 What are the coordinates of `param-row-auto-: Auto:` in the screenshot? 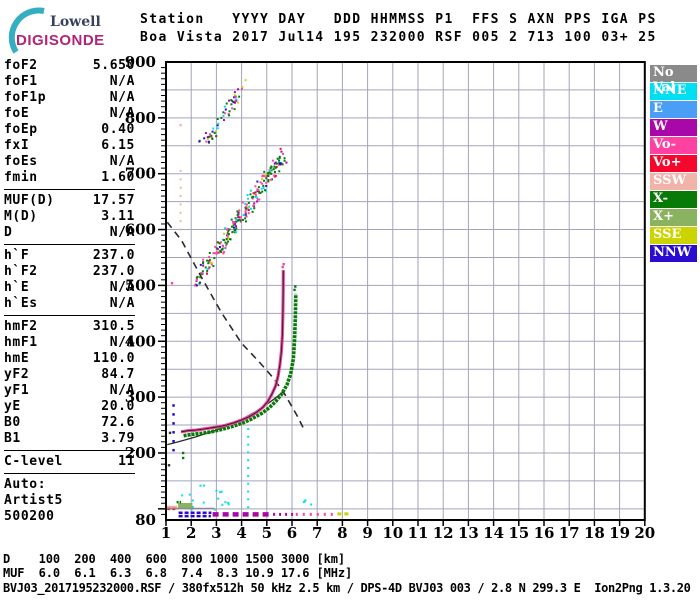 It's located at (69, 485).